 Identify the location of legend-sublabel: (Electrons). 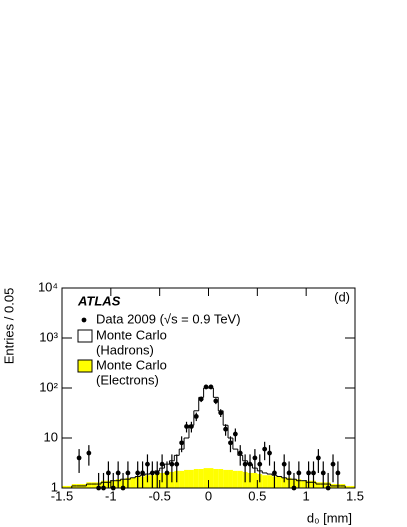
(127, 379).